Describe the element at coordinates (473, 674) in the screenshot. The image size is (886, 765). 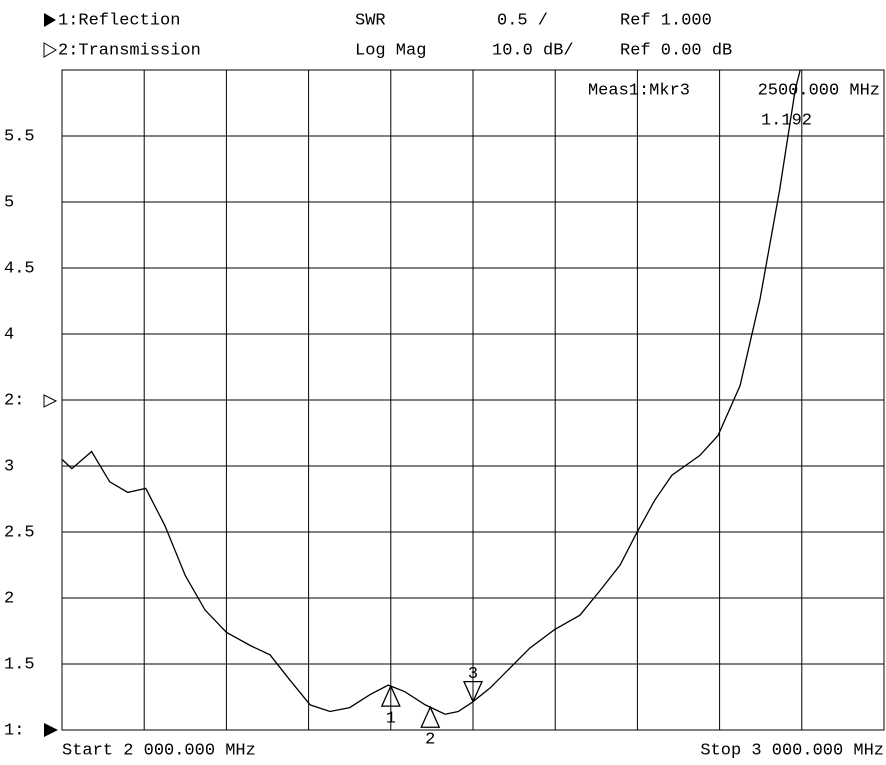
I see `marker-label: 3` at that location.